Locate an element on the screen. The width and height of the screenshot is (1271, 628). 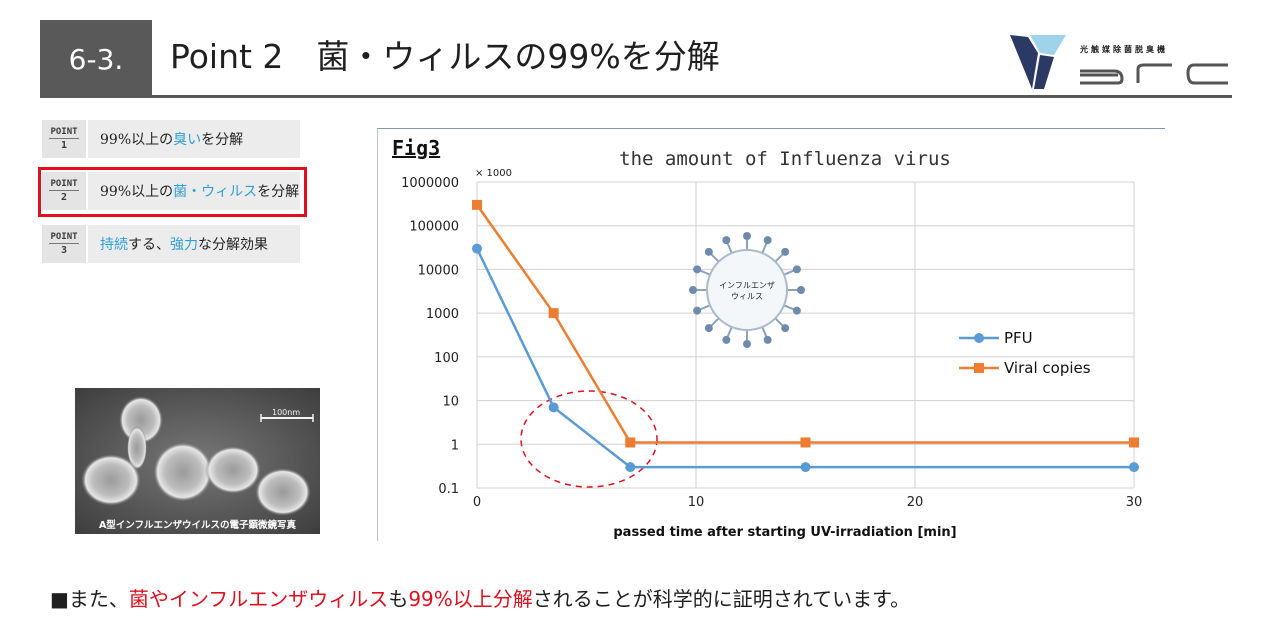
y-tick-label: 1 is located at coordinates (455, 445).